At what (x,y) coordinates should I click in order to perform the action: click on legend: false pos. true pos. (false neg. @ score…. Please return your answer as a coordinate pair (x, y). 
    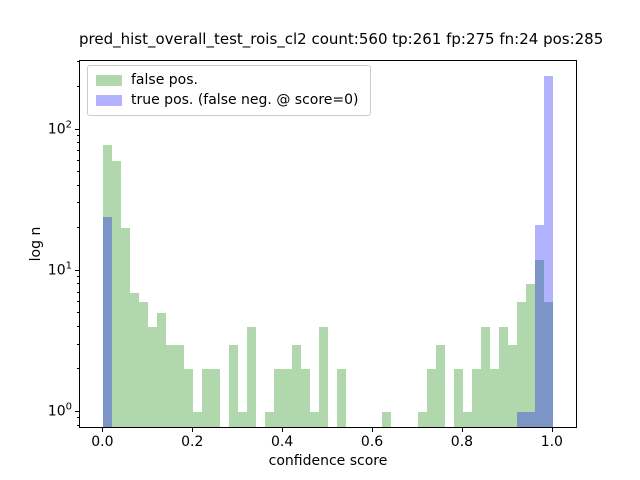
    Looking at the image, I should click on (229, 90).